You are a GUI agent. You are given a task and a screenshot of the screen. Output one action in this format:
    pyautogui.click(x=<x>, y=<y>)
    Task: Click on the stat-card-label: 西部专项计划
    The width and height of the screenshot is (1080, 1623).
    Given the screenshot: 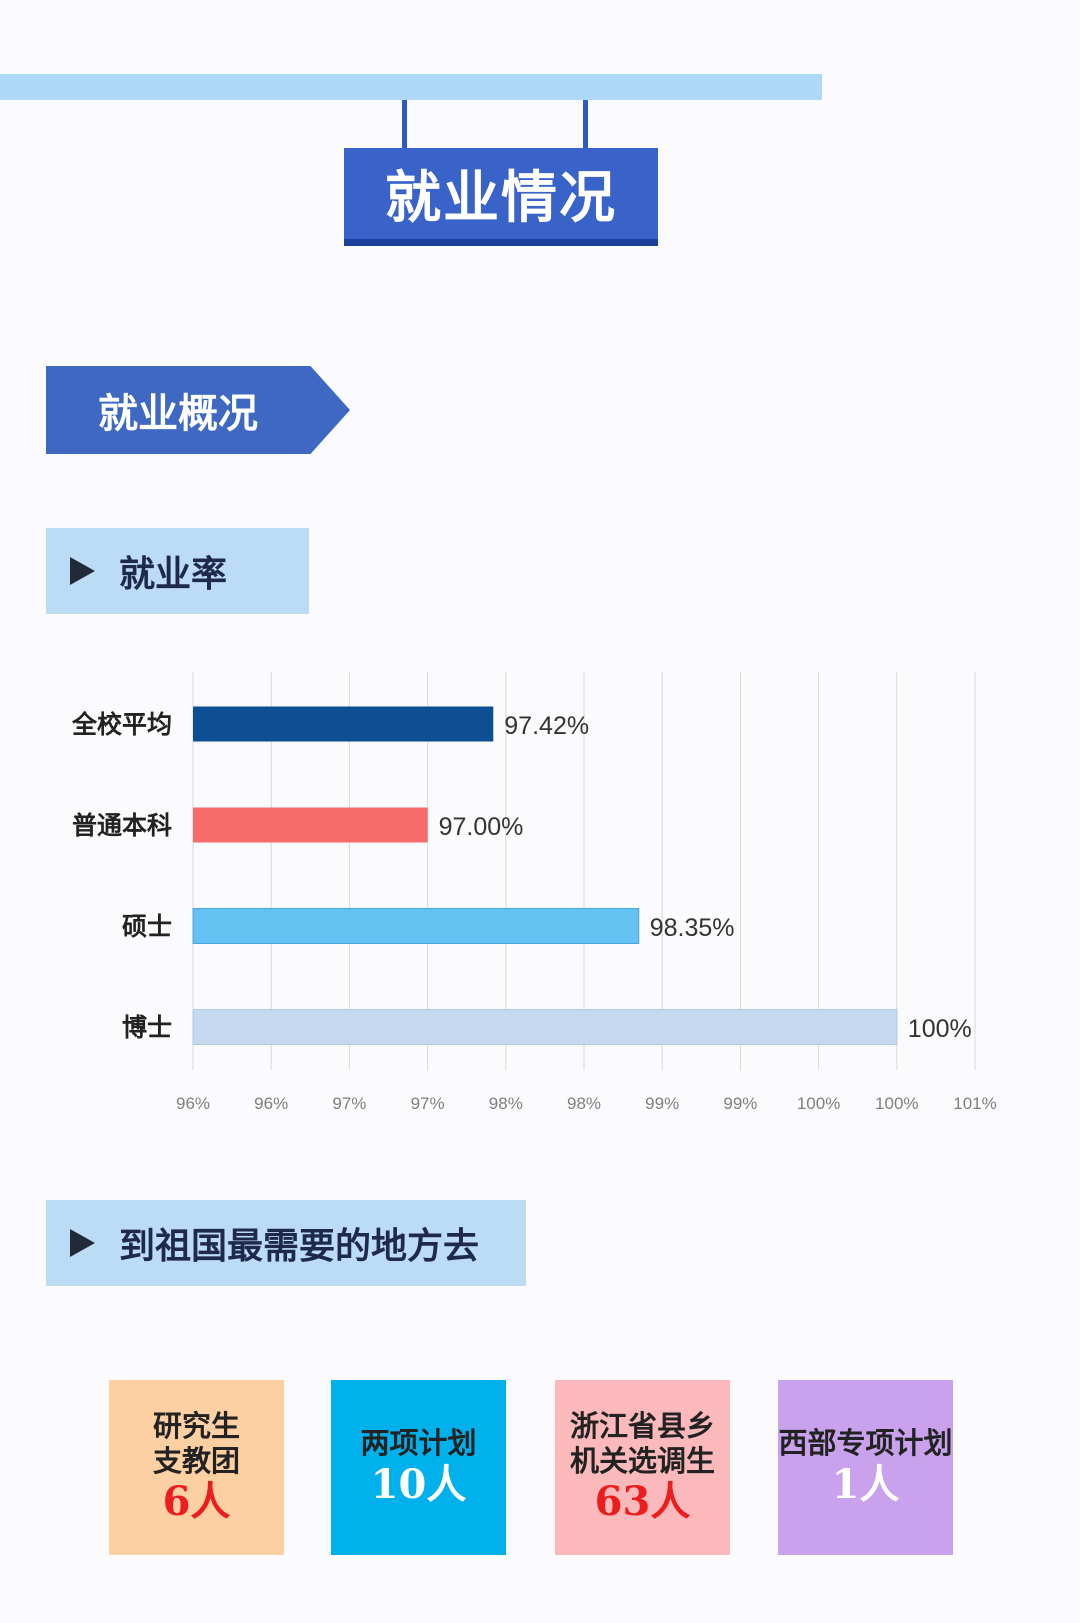 What is the action you would take?
    pyautogui.click(x=865, y=1443)
    